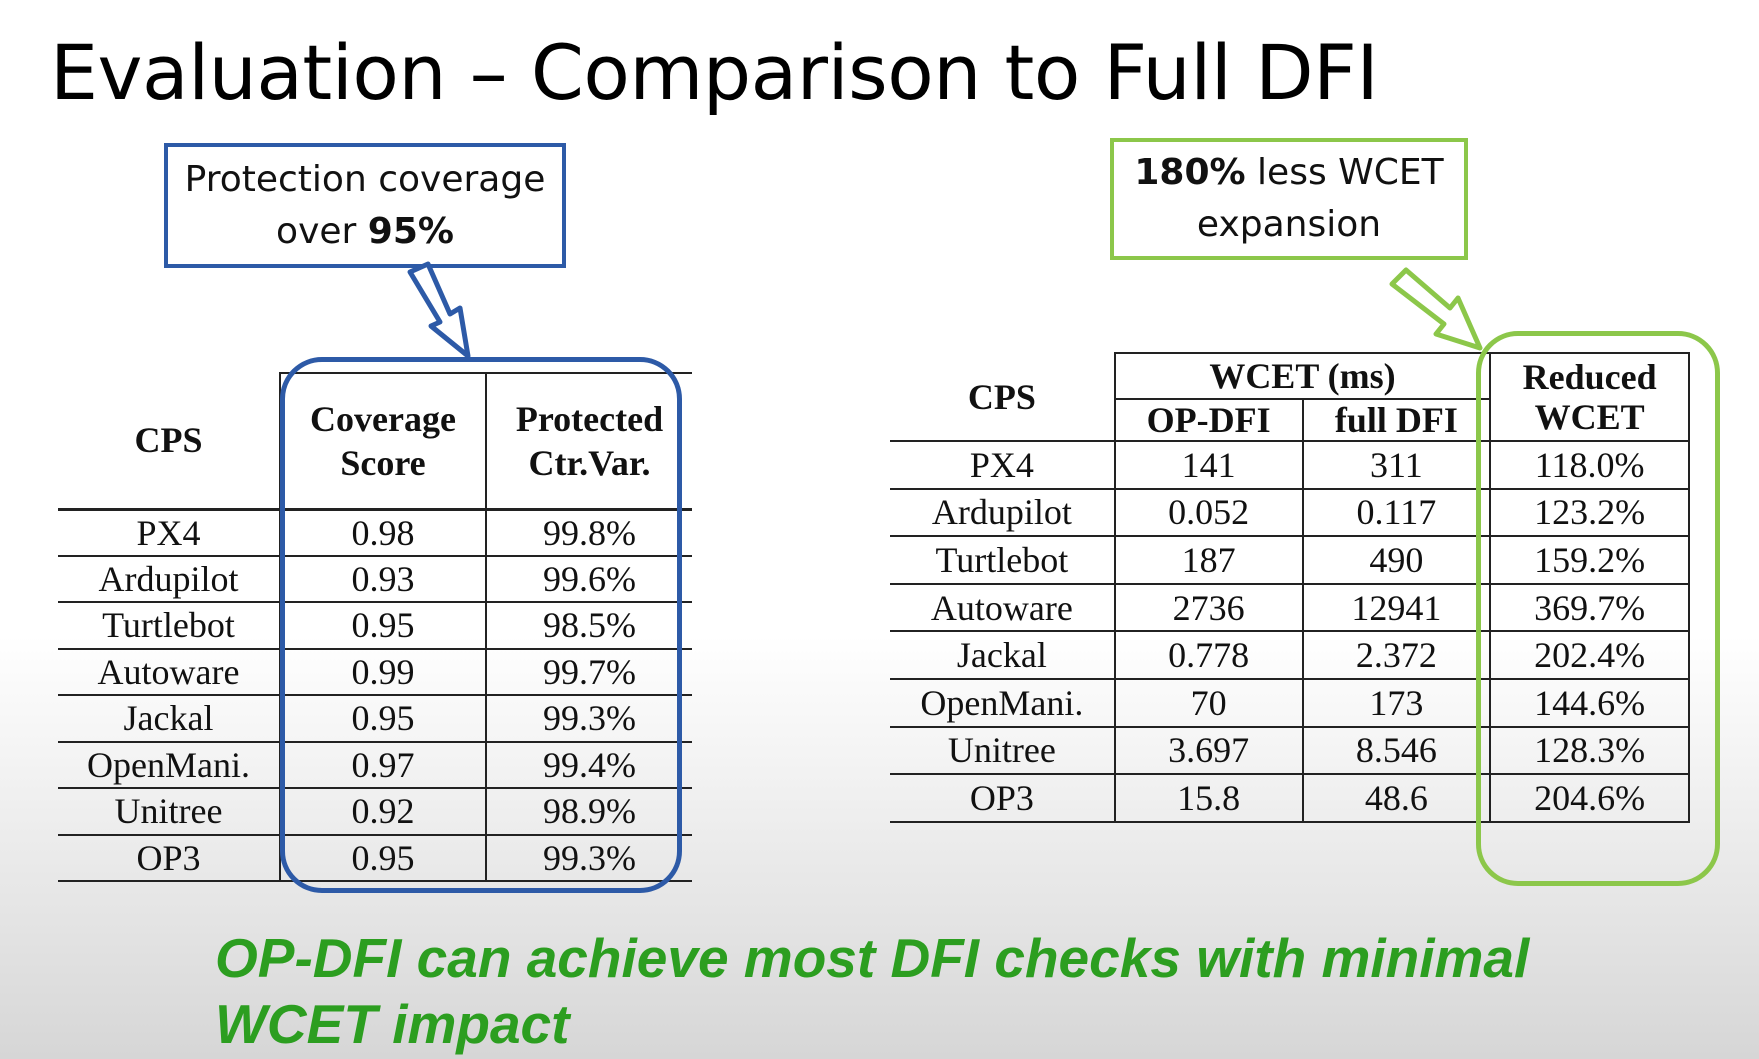 Image resolution: width=1759 pixels, height=1059 pixels. Describe the element at coordinates (1589, 417) in the screenshot. I see `header-line: WCET` at that location.